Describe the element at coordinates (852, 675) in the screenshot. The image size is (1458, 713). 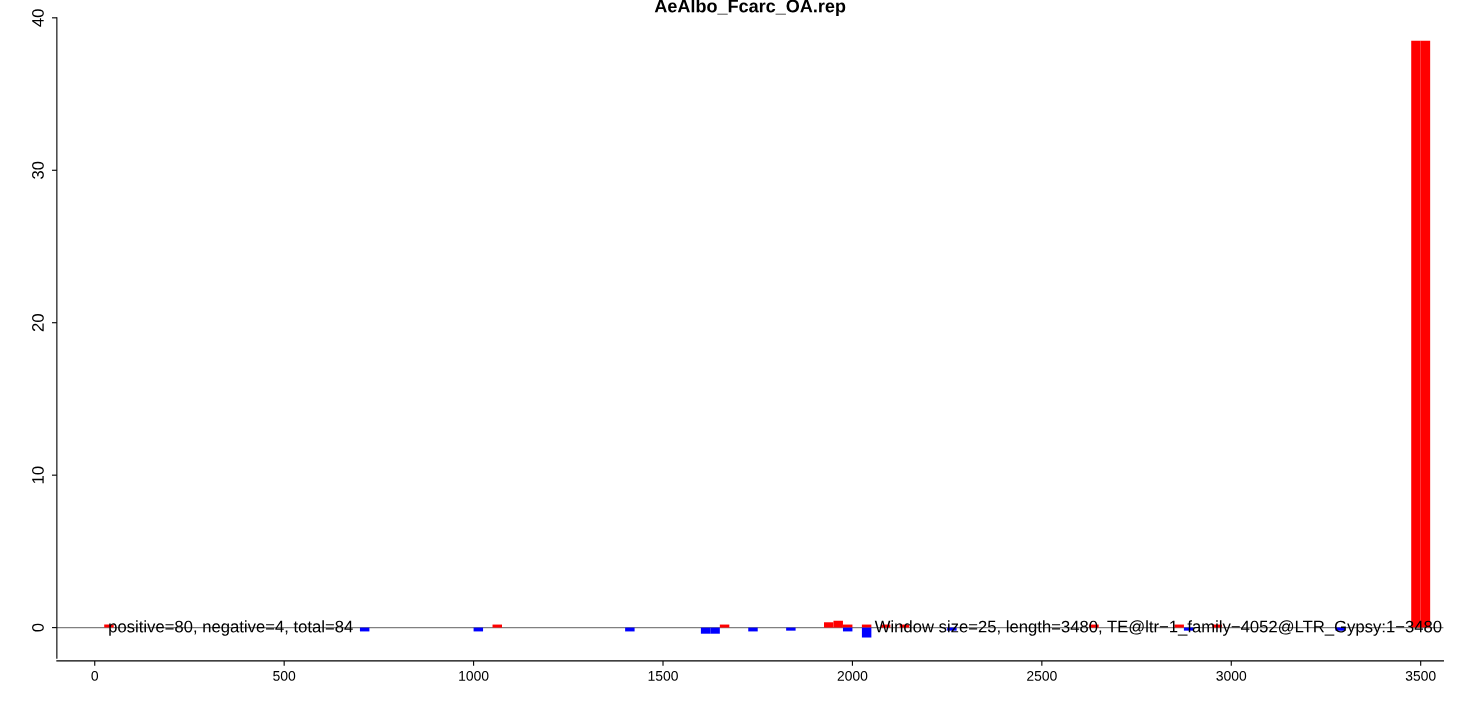
I see `x-tick-label: 2000` at that location.